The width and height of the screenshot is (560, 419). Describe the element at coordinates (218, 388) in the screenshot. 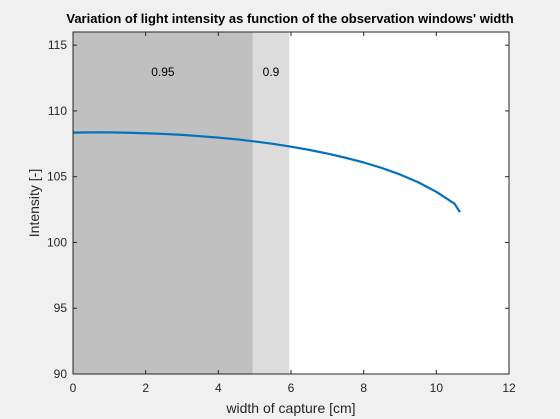

I see `x-tick-label: 4` at that location.